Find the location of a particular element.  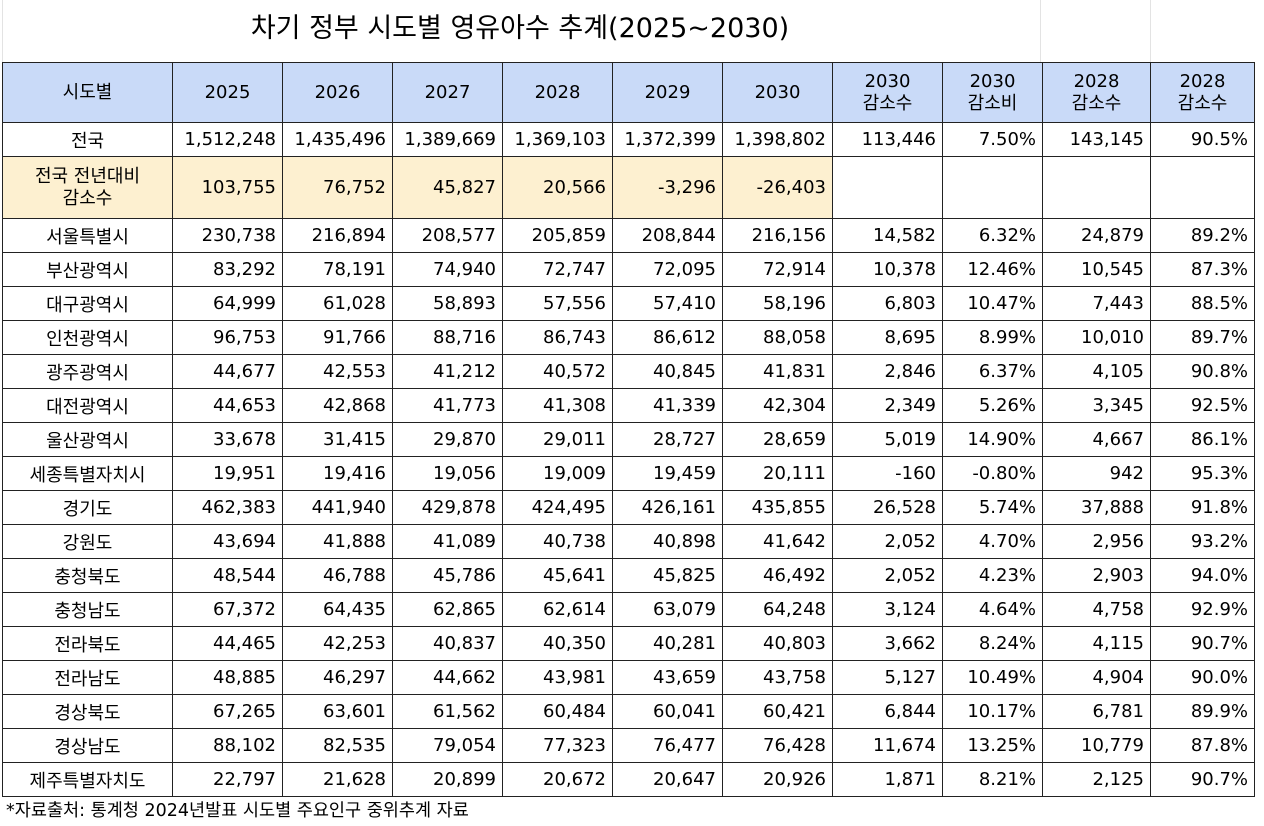

value-cell: 72,095 is located at coordinates (667, 269).